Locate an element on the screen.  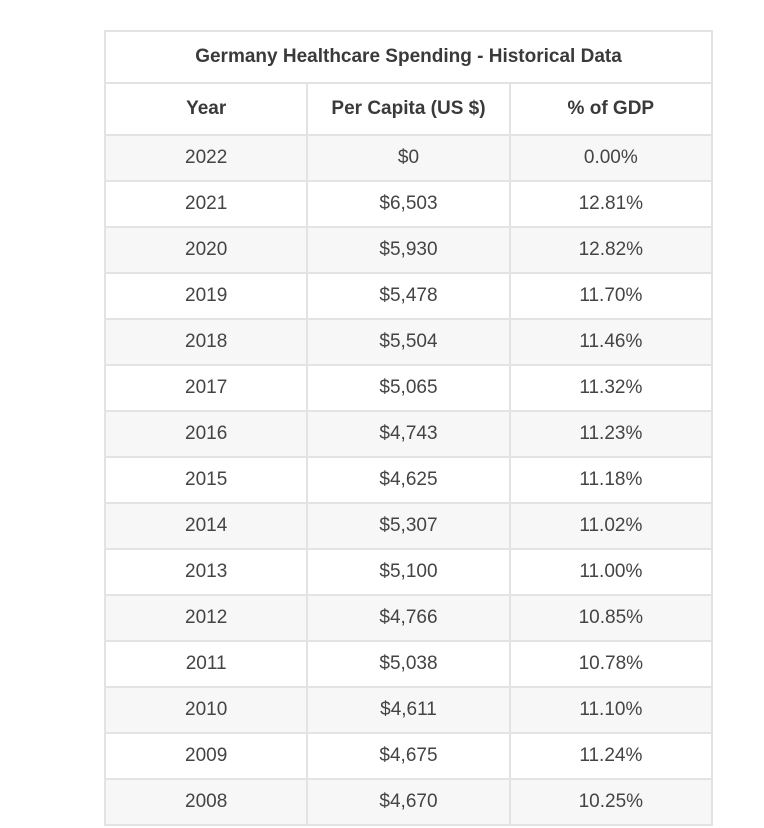
per-capita-cell: $5,100 is located at coordinates (408, 572).